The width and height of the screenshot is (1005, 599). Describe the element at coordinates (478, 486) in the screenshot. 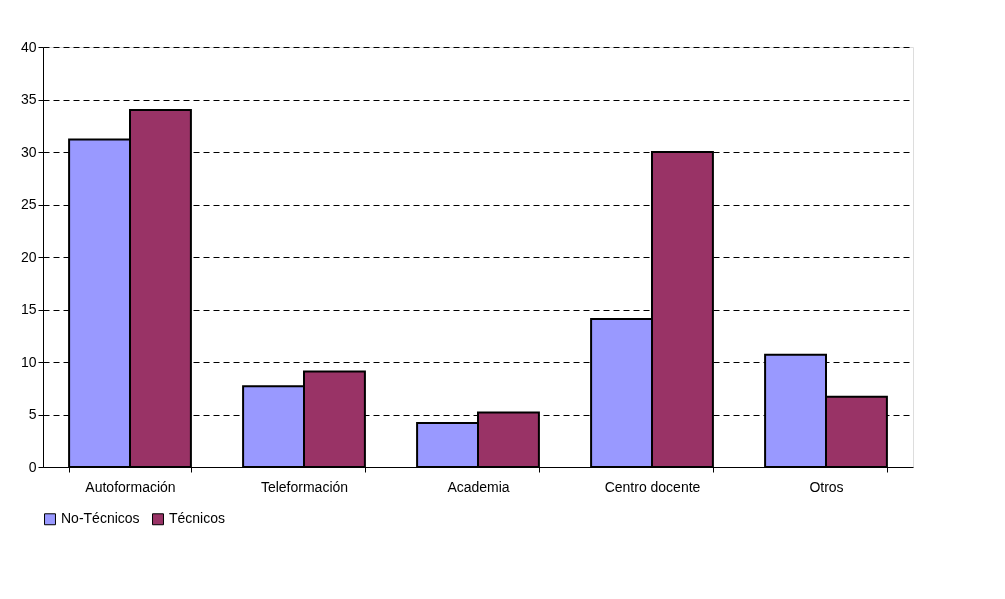

I see `x-tick-label: Academia` at that location.